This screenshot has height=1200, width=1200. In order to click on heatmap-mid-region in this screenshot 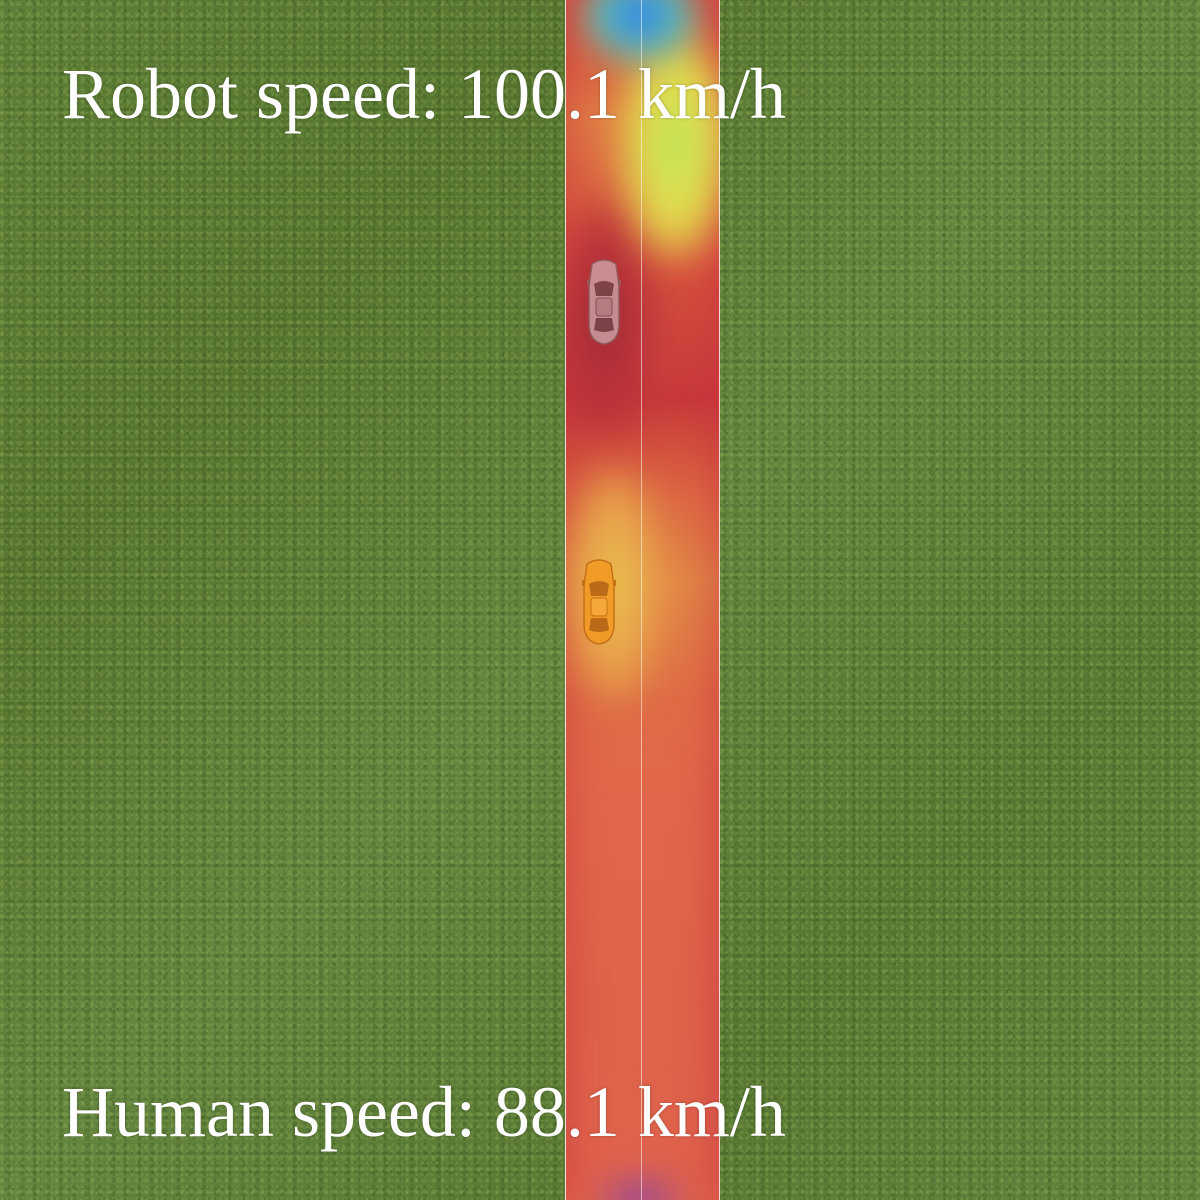, I will do `click(670, 145)`.